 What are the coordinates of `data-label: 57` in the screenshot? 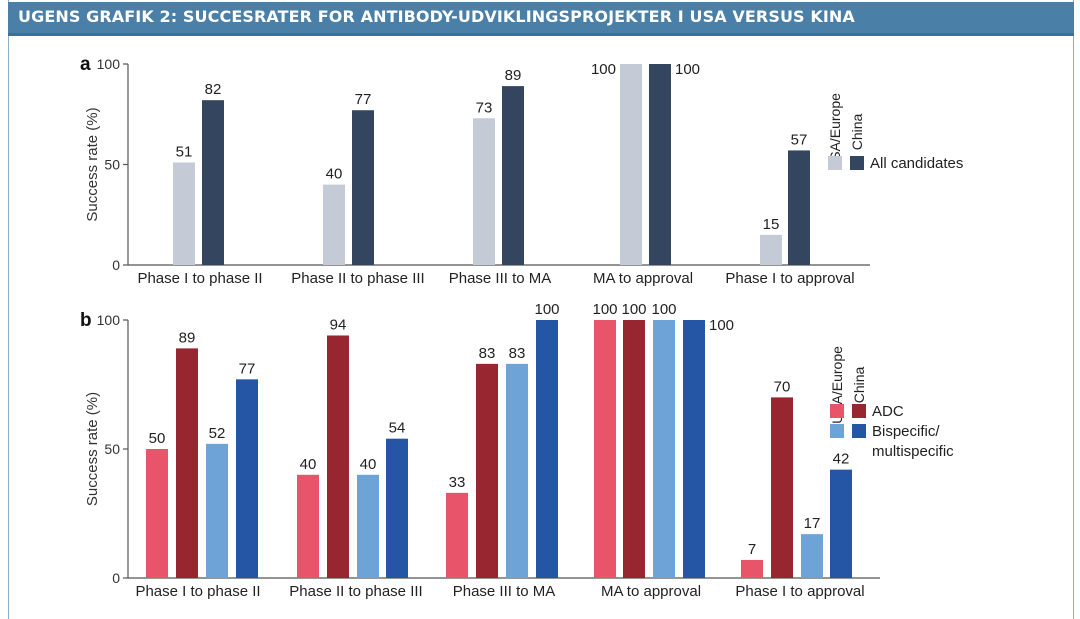 It's located at (799, 139).